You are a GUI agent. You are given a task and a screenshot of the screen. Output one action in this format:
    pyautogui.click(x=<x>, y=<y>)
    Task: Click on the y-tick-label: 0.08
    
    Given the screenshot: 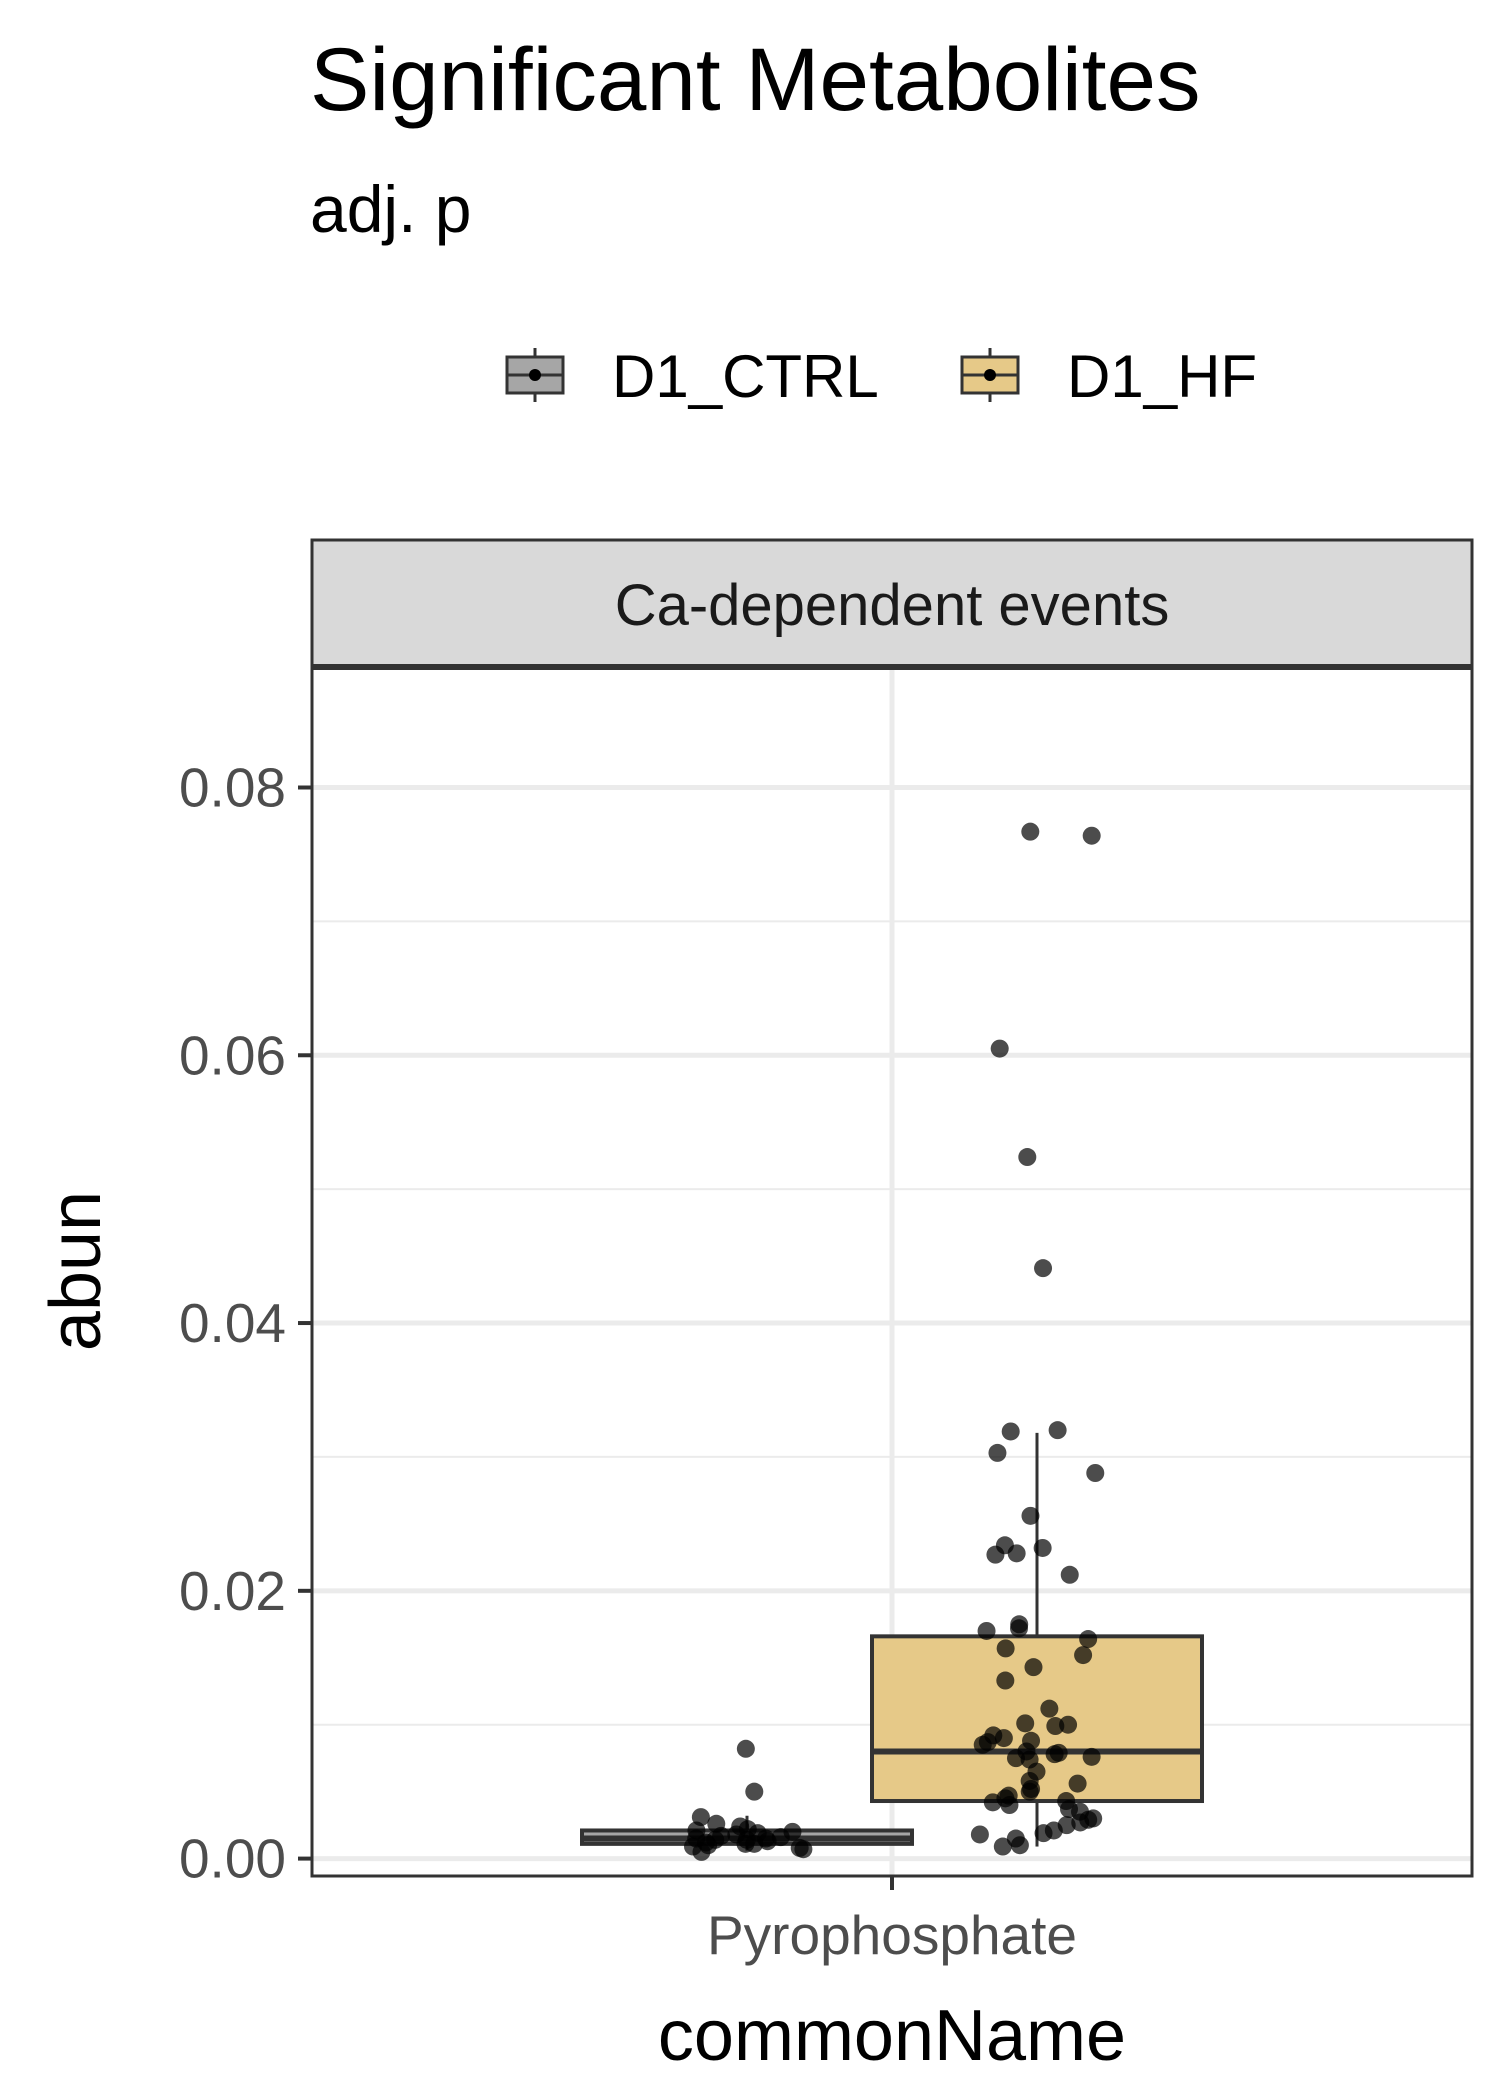 What is the action you would take?
    pyautogui.click(x=232, y=787)
    